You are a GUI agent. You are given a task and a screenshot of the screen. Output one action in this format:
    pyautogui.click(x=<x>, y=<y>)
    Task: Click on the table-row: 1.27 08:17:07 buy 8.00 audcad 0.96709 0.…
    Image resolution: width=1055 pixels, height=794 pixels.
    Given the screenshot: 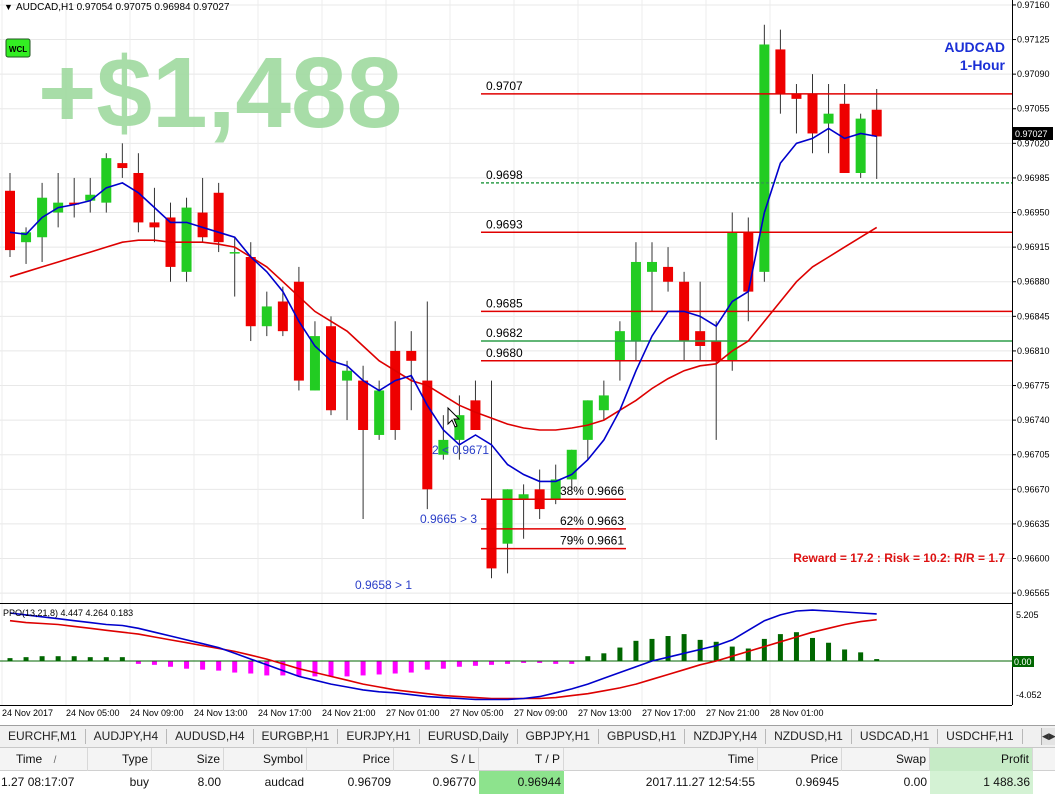 What is the action you would take?
    pyautogui.click(x=527, y=782)
    